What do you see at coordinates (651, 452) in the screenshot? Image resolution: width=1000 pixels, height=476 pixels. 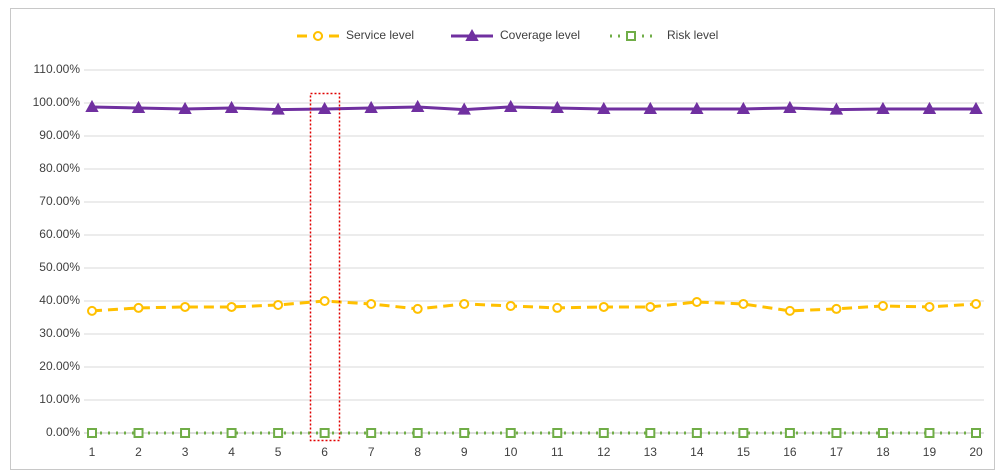 I see `x-tick-label: 13` at bounding box center [651, 452].